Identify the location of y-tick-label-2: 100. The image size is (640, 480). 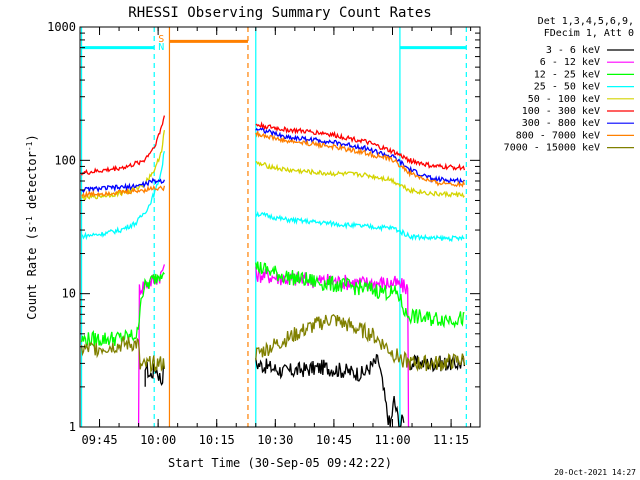
(65, 160).